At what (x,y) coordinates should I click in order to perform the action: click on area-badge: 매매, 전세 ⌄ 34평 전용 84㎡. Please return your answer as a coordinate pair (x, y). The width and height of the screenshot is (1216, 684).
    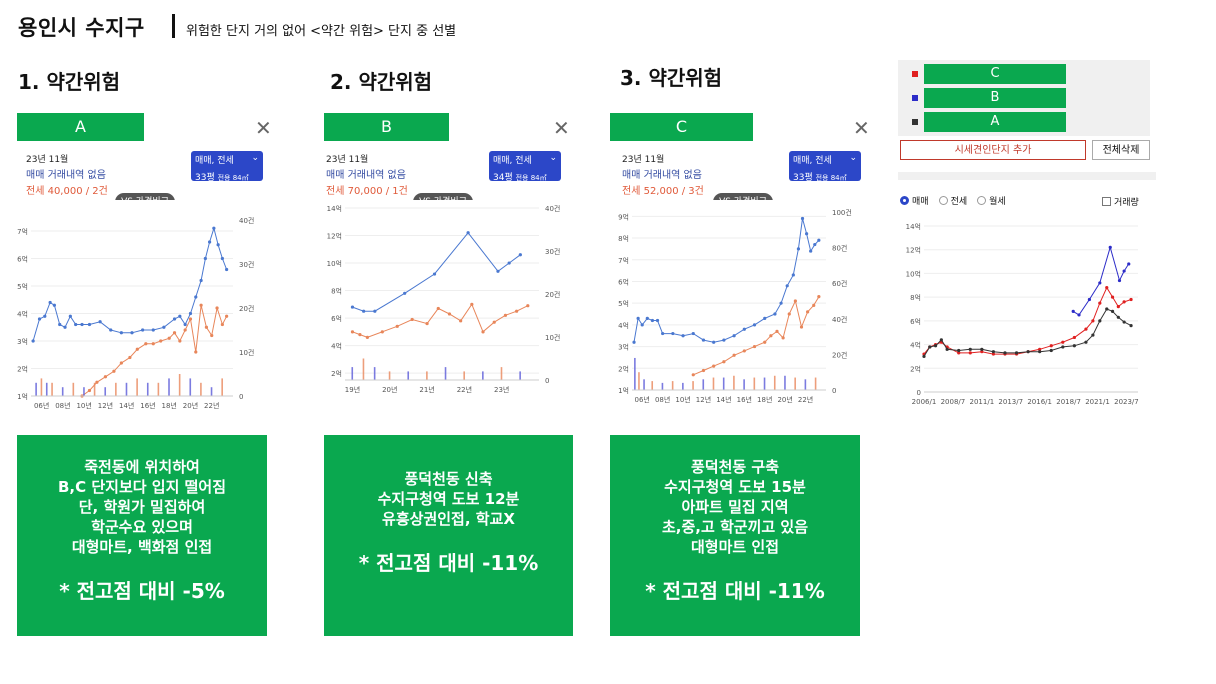
    Looking at the image, I should click on (525, 167).